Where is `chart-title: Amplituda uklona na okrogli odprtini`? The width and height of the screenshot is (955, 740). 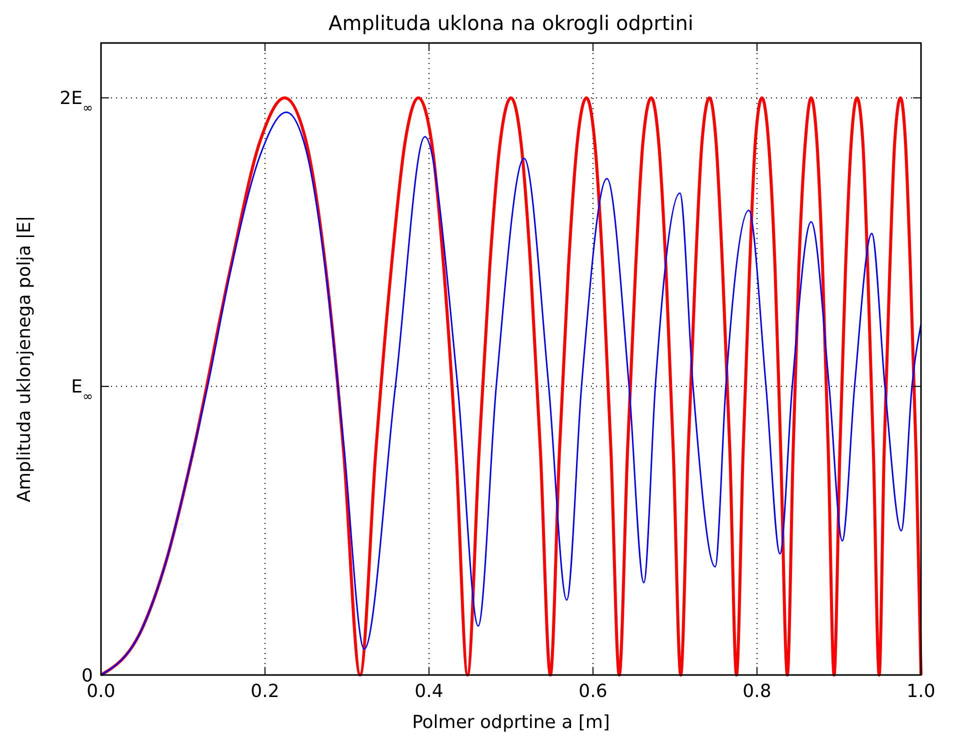 chart-title: Amplituda uklona na okrogli odprtini is located at coordinates (511, 23).